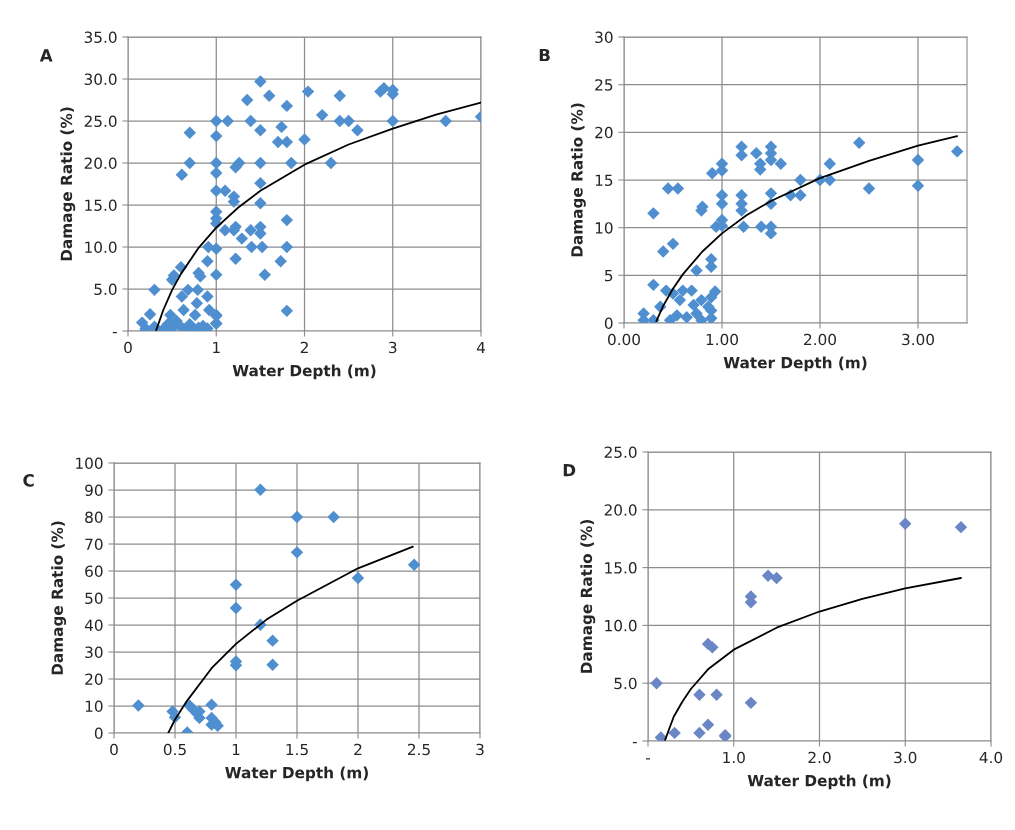 The image size is (1015, 830). What do you see at coordinates (89, 463) in the screenshot?
I see `y-tick-label: 100` at bounding box center [89, 463].